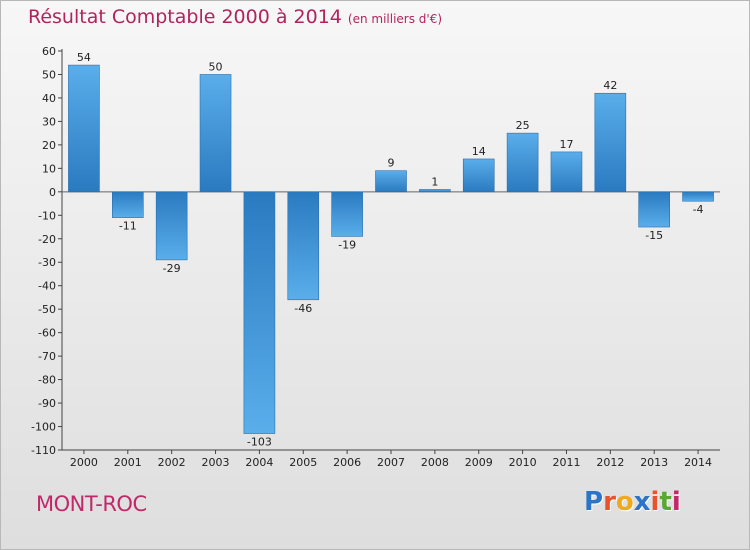  Describe the element at coordinates (435, 462) in the screenshot. I see `x-tick-label: 2008` at that location.